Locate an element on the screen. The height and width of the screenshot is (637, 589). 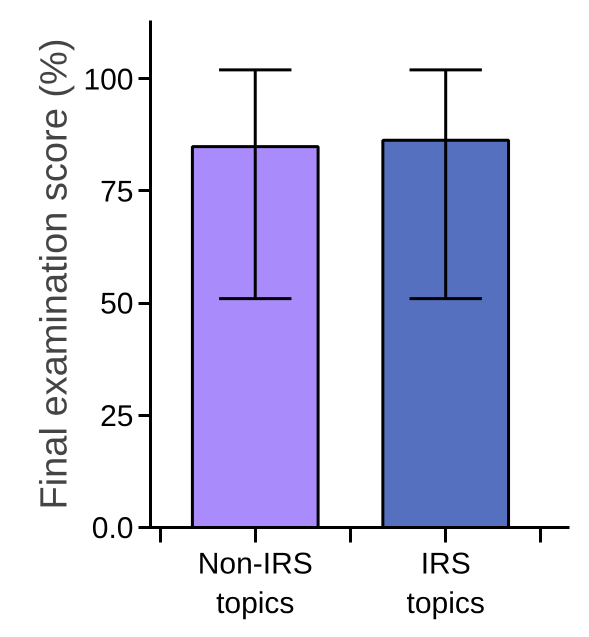
x-tick-label: IRS topics is located at coordinates (445, 584).